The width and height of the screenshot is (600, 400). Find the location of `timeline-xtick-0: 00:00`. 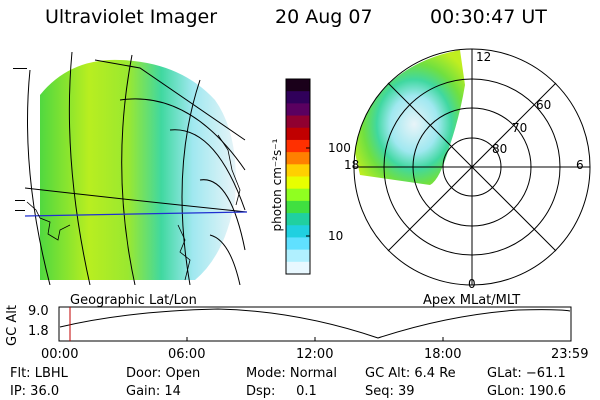

timeline-xtick-0: 00:00 is located at coordinates (60, 354).